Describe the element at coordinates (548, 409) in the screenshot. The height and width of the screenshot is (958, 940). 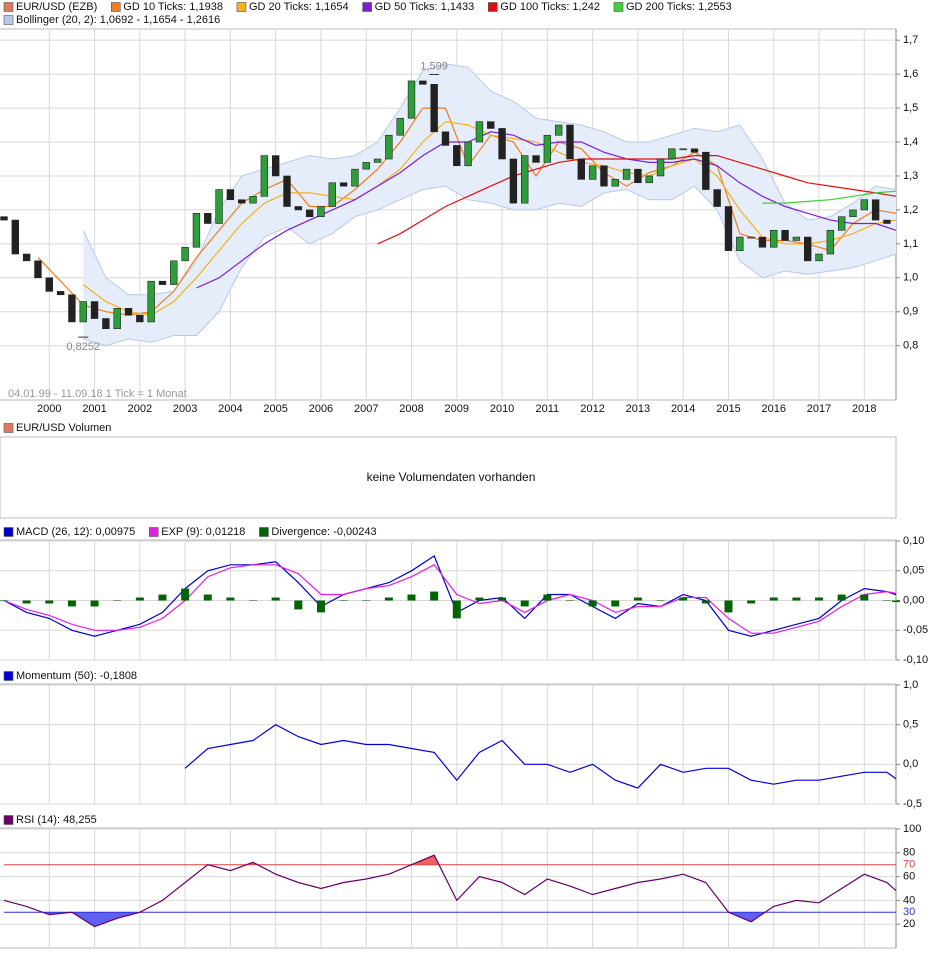
I see `x-tick-label: 2011` at that location.